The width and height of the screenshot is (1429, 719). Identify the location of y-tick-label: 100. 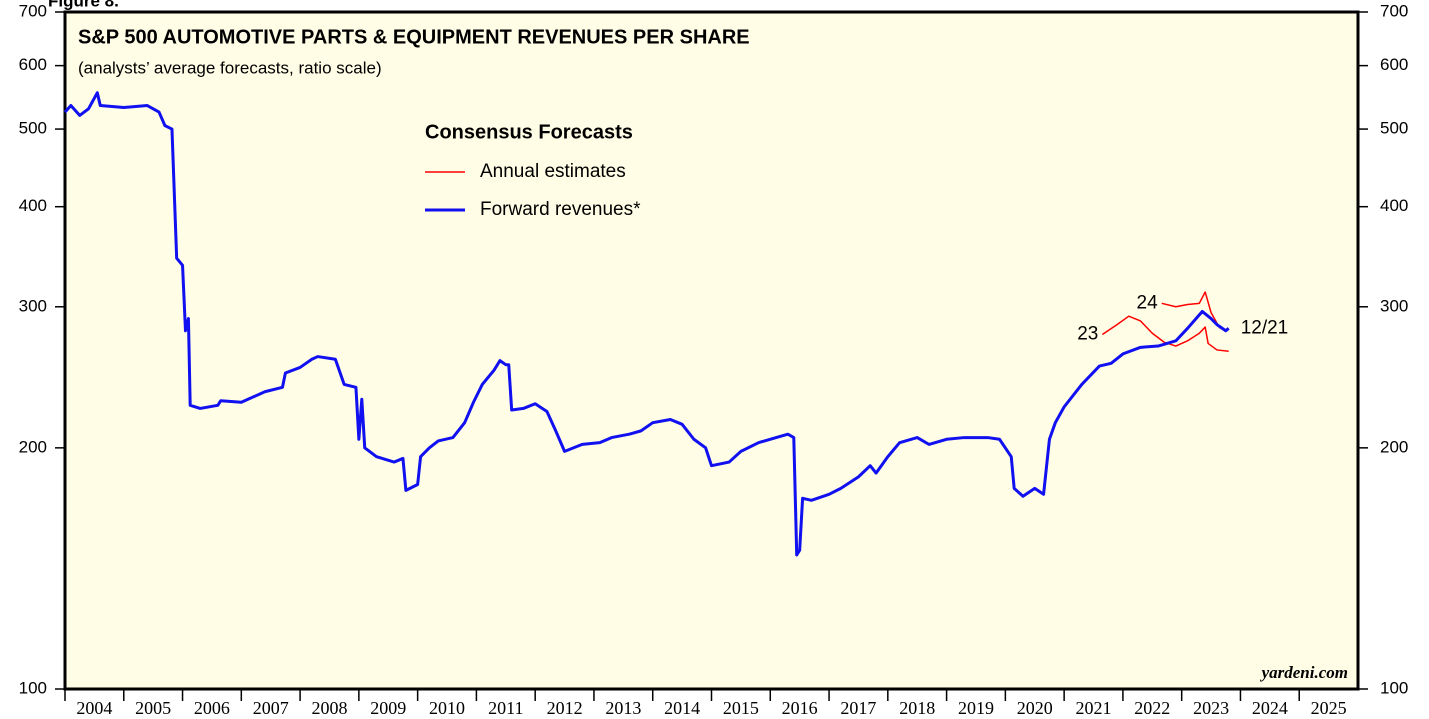
(33, 687).